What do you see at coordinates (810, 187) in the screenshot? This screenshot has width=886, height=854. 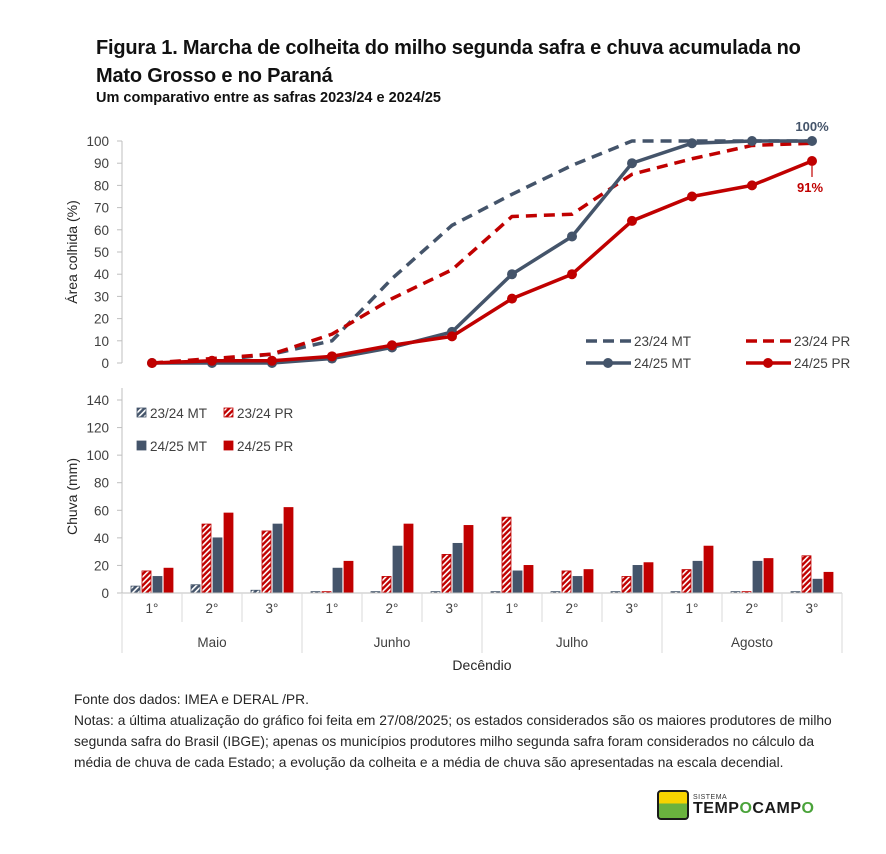 I see `line-end-label: 91%` at bounding box center [810, 187].